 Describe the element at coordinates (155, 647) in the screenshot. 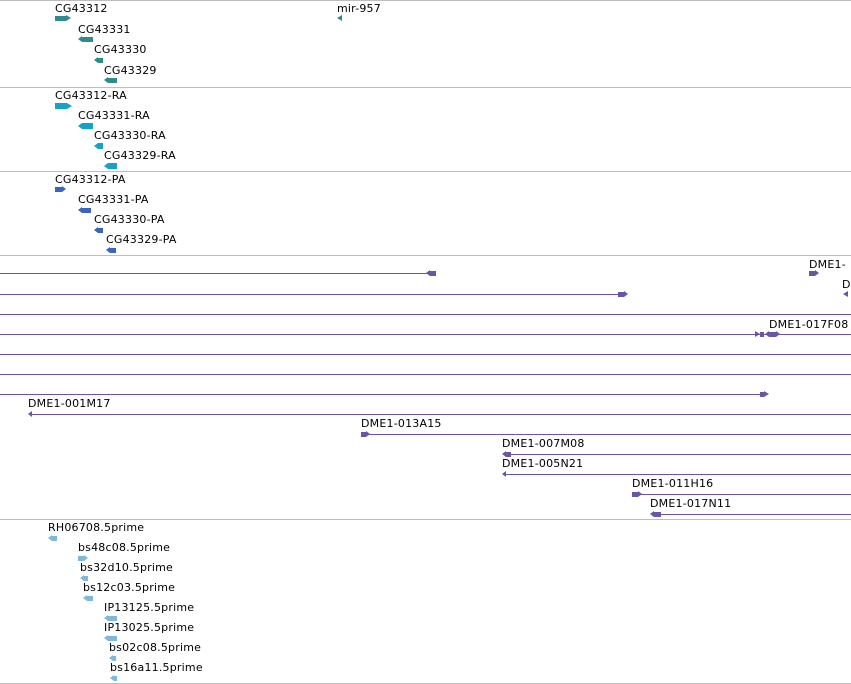

I see `est-label: bs02c08.5prime` at that location.